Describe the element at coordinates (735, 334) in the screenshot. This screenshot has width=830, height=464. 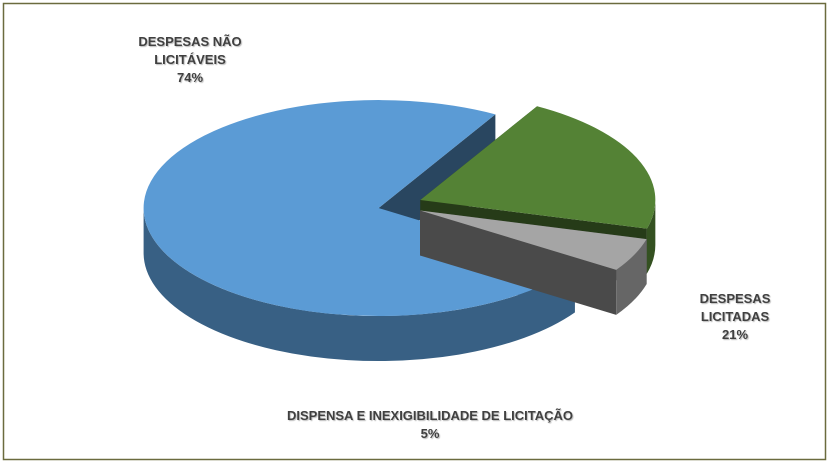
I see `value-label: 21%` at that location.